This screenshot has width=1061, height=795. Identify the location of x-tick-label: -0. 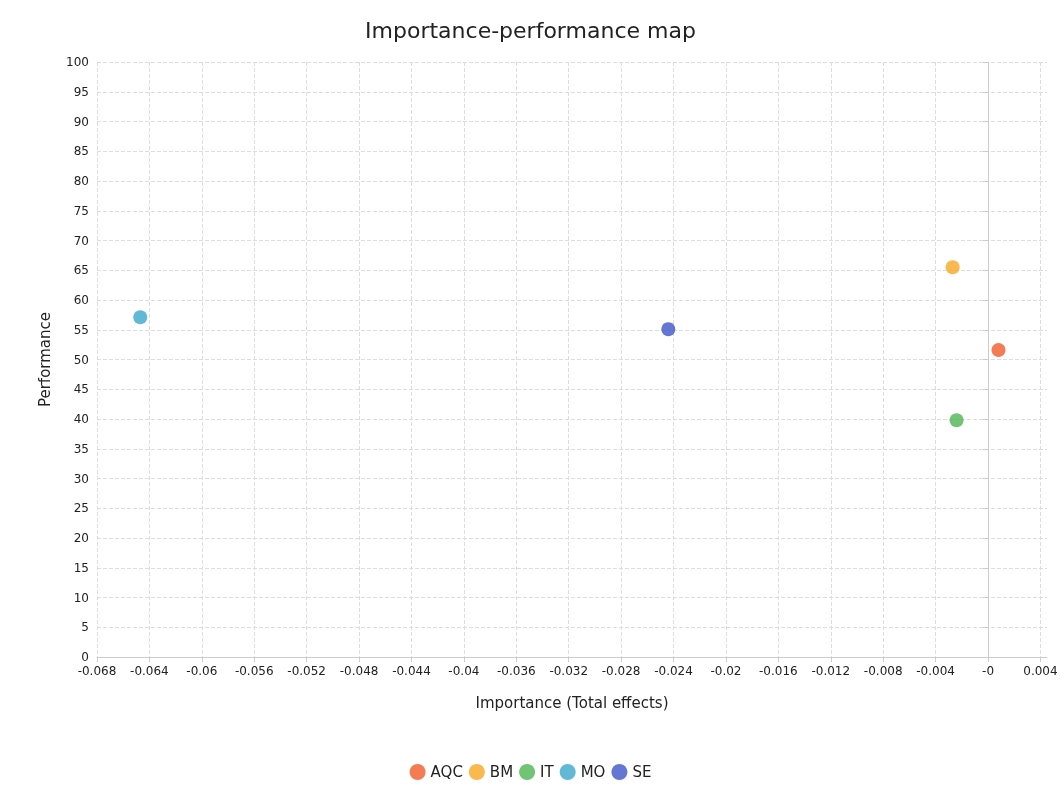
(988, 671).